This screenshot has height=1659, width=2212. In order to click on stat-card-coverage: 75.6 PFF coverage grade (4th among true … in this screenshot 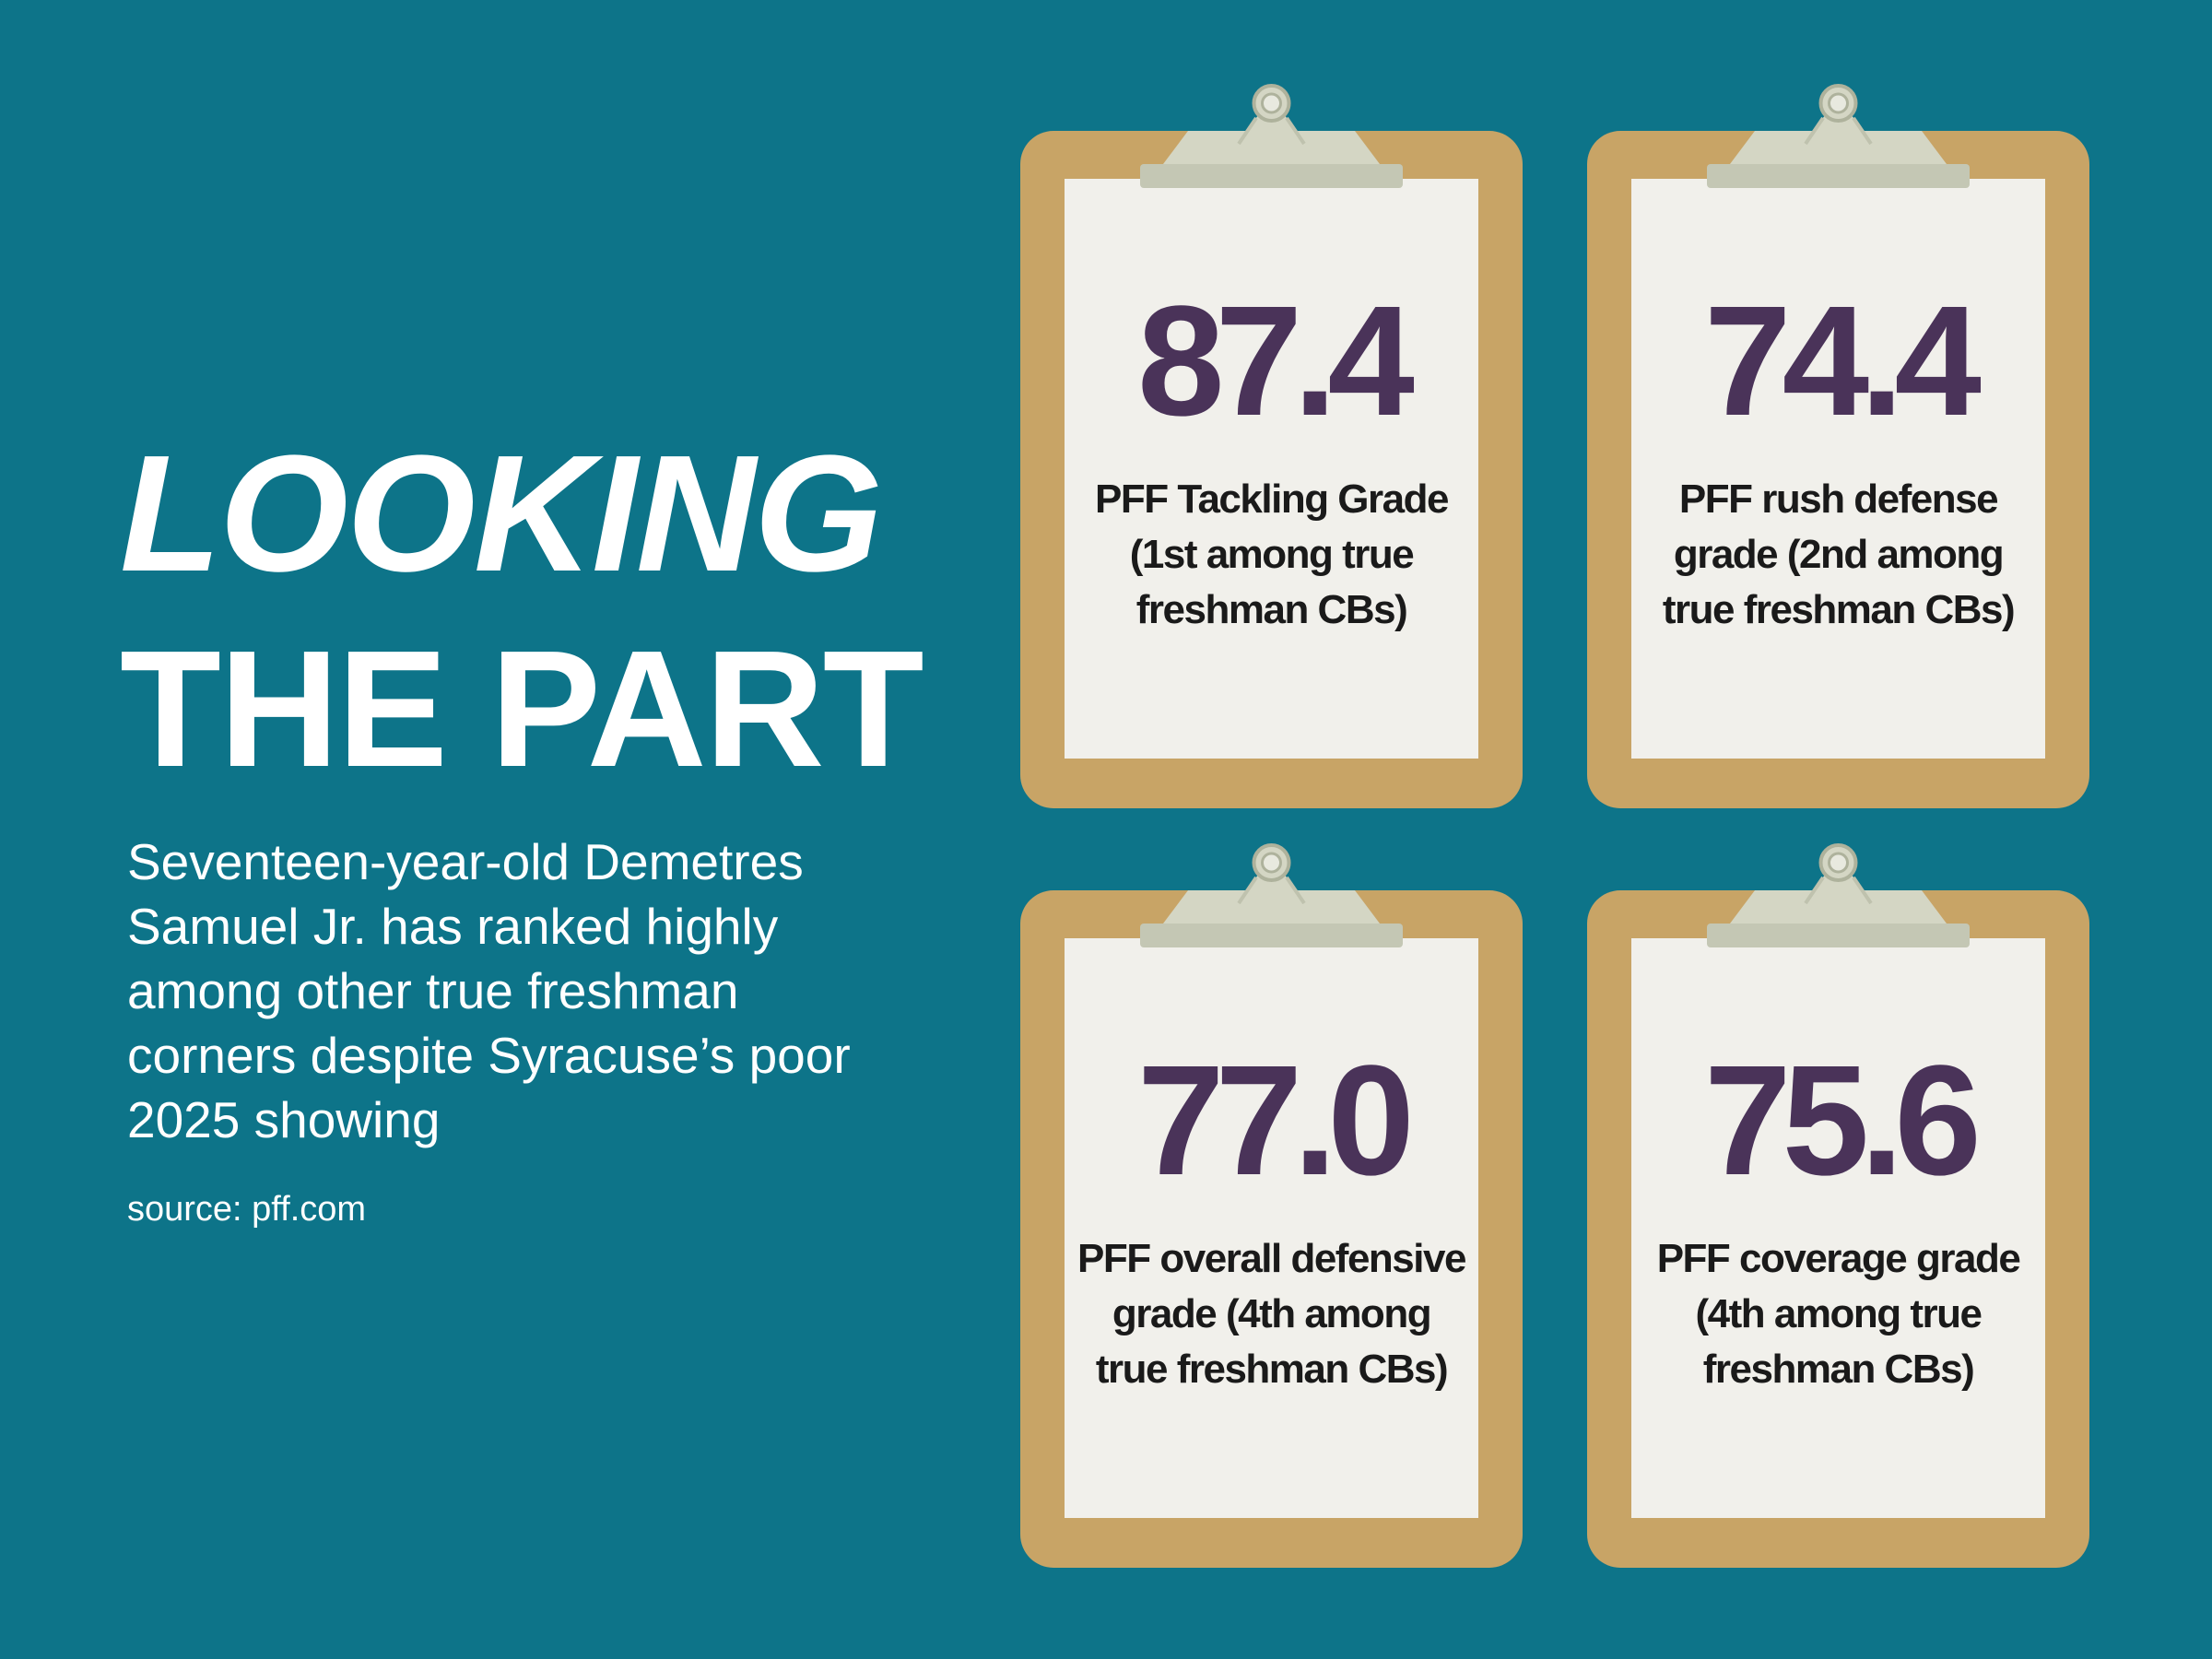, I will do `click(1838, 1205)`.